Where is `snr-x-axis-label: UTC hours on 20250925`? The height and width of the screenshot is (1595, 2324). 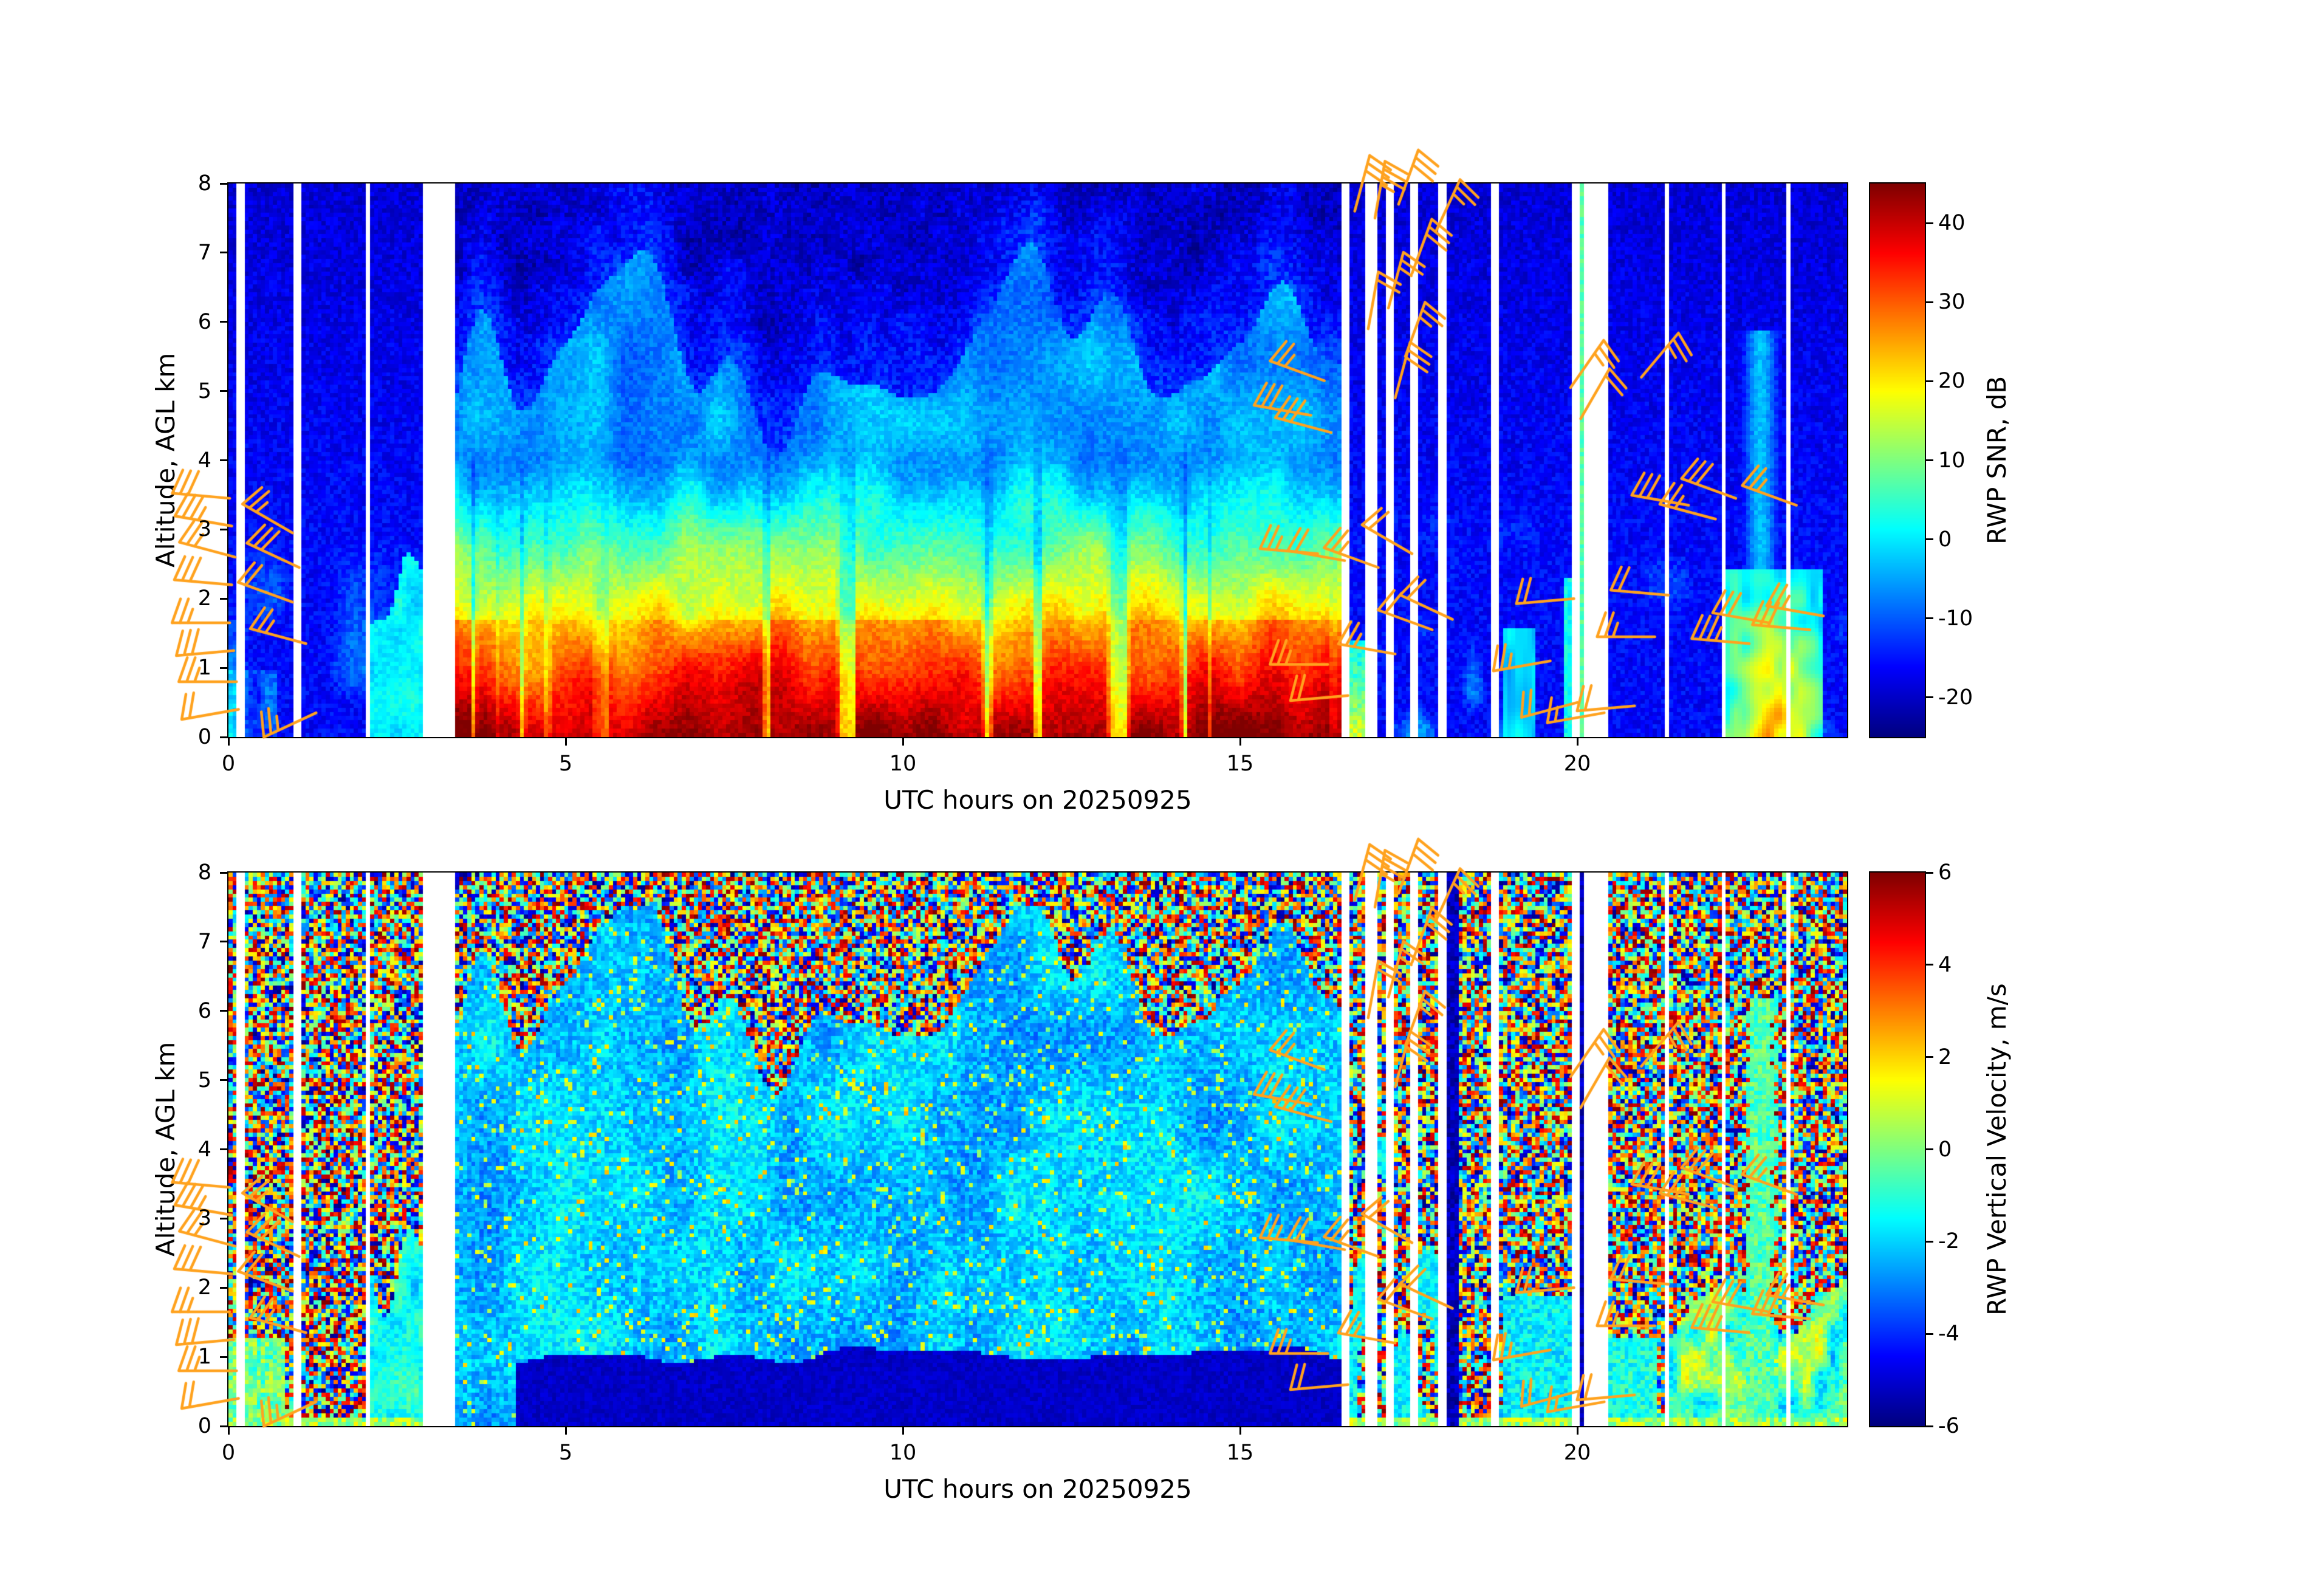 snr-x-axis-label: UTC hours on 20250925 is located at coordinates (1037, 800).